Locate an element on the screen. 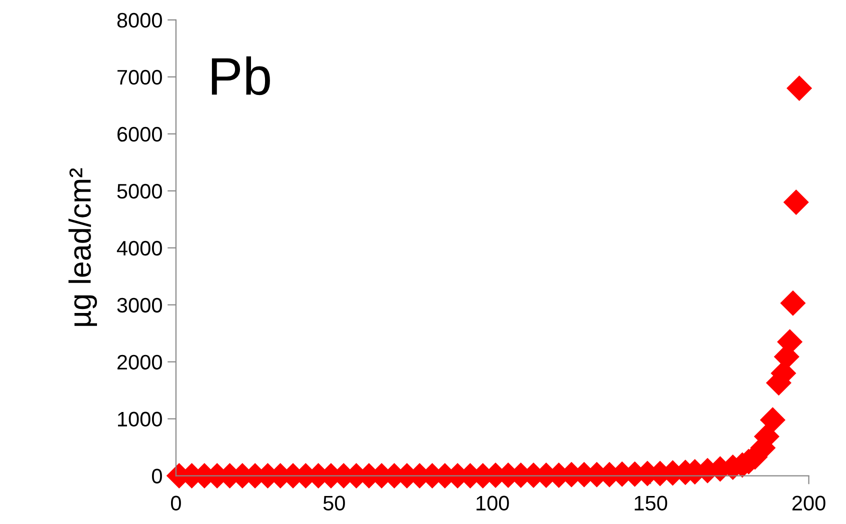 The width and height of the screenshot is (846, 524). y-tick-label: 0 is located at coordinates (157, 476).